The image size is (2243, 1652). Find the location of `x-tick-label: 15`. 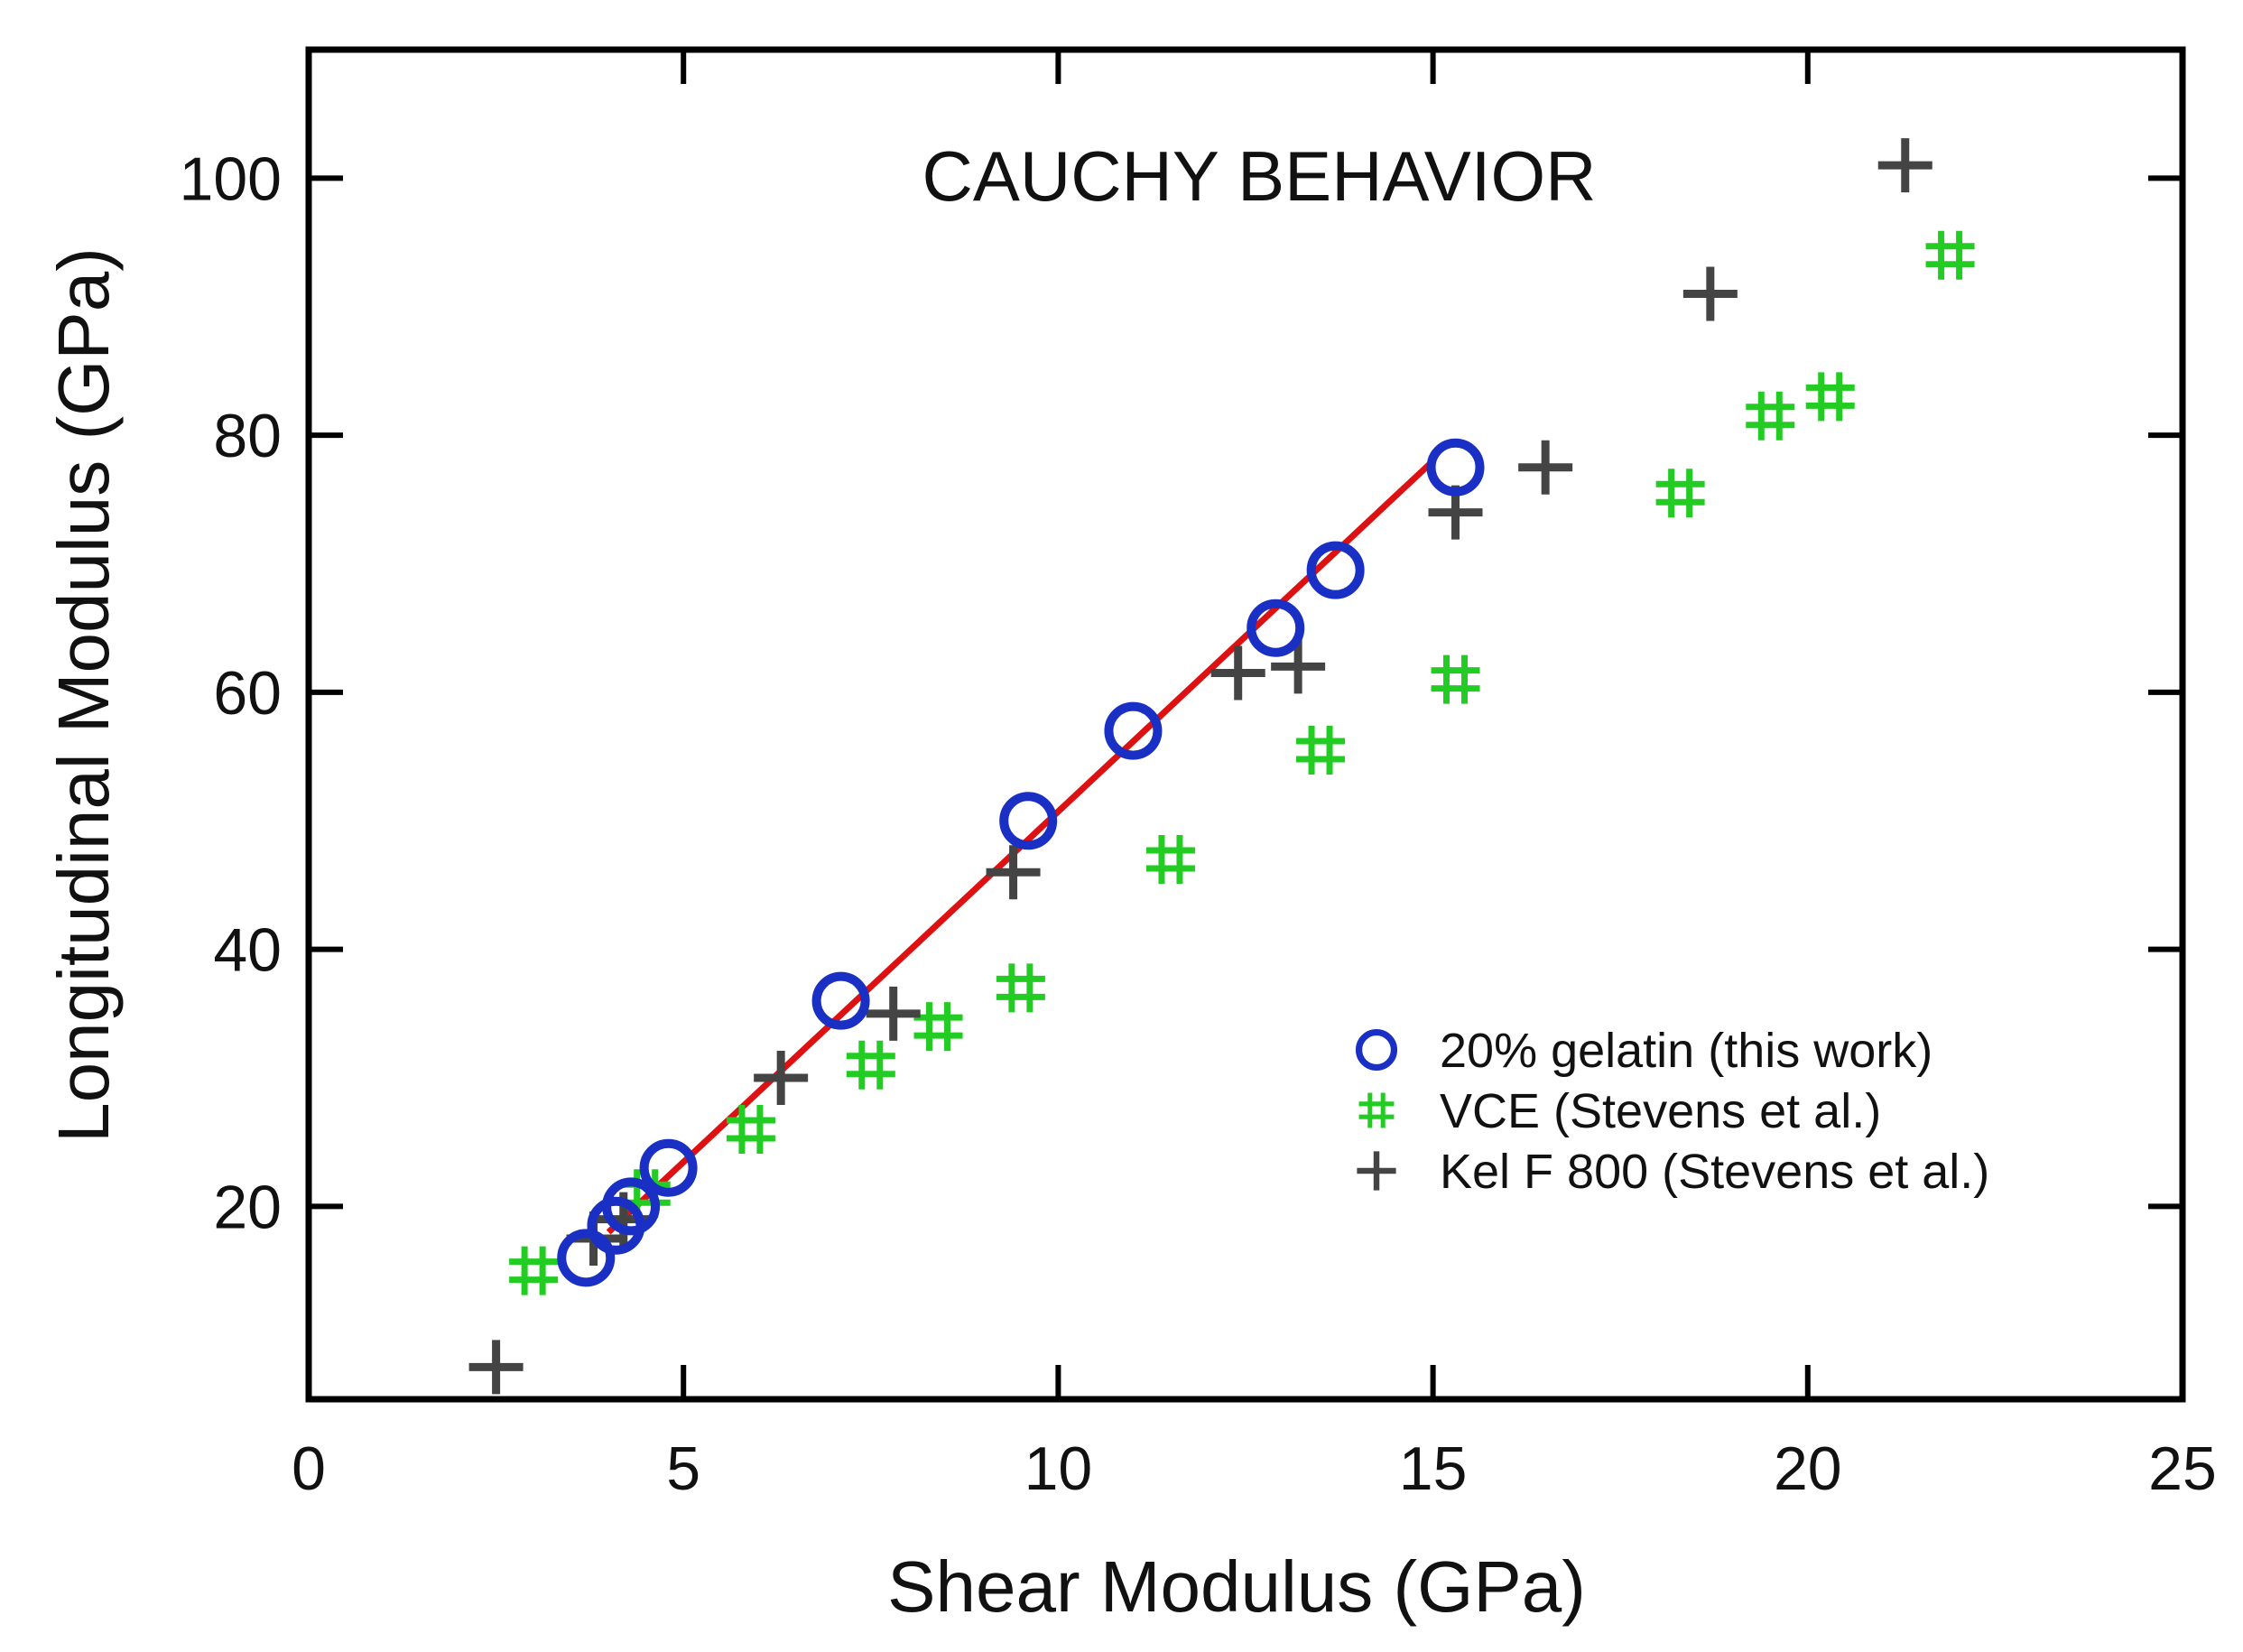

x-tick-label: 15 is located at coordinates (1434, 1468).